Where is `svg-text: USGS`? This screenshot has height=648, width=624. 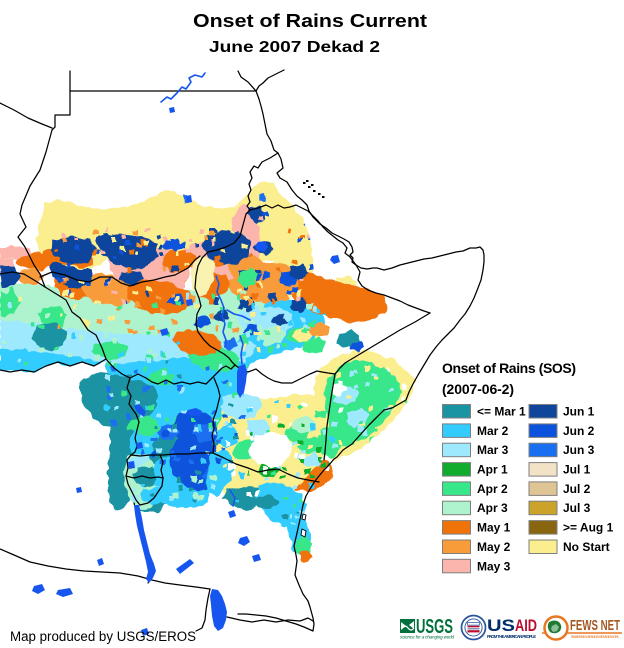
svg-text: USGS is located at coordinates (434, 627).